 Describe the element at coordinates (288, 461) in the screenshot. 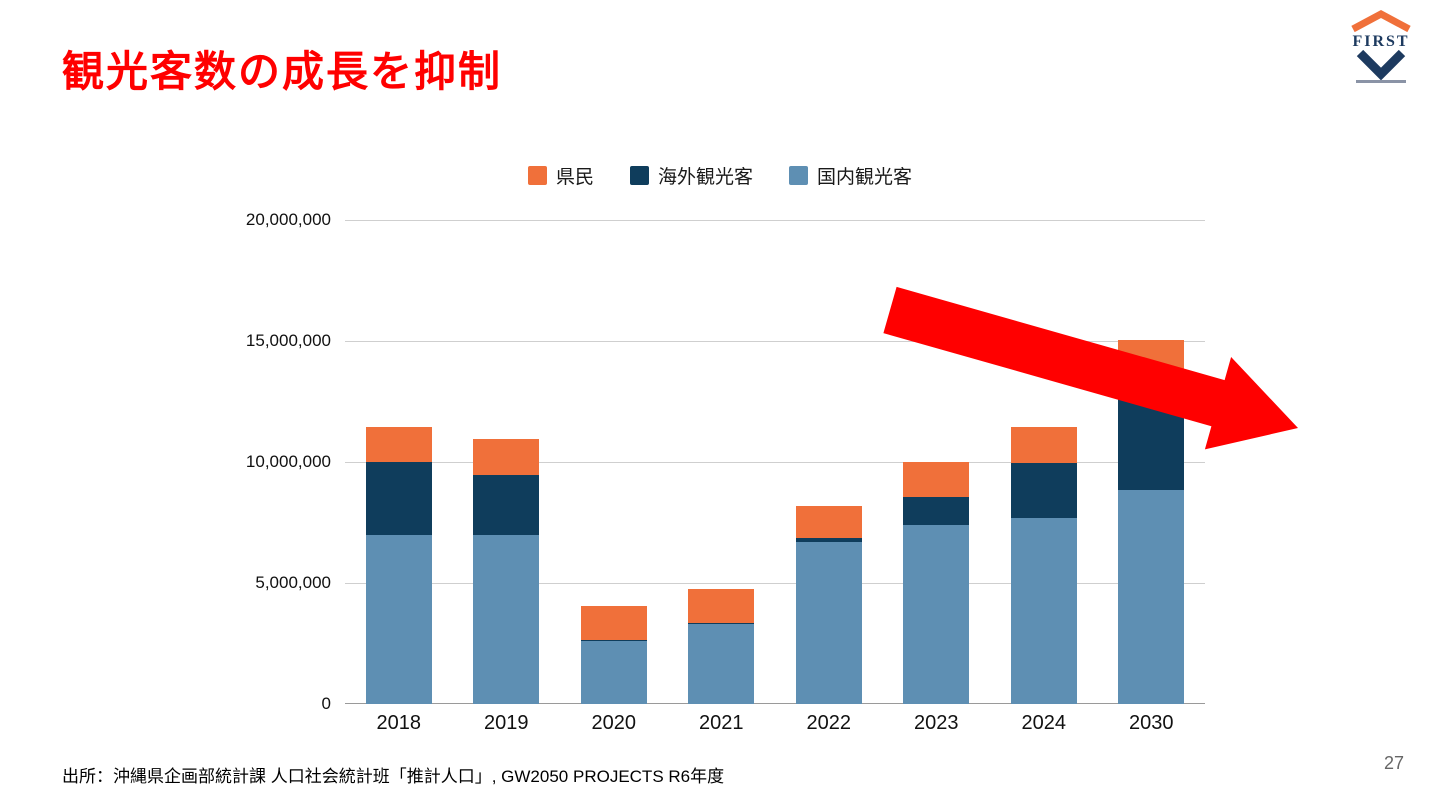

I see `y-axis-tick-label: 10,000,000` at that location.